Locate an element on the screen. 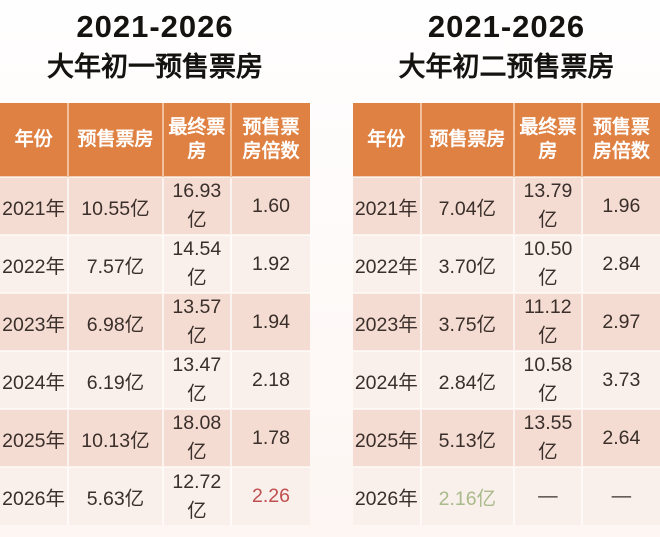 This screenshot has width=660, height=537. table-cell: 13.57亿 is located at coordinates (196, 321).